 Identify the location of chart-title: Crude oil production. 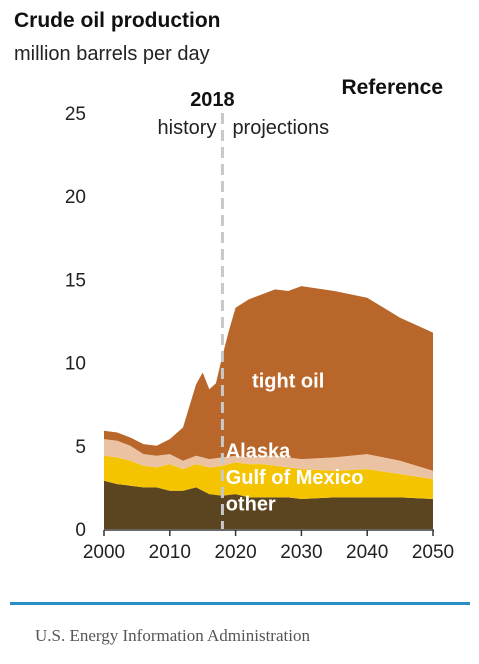
(117, 20).